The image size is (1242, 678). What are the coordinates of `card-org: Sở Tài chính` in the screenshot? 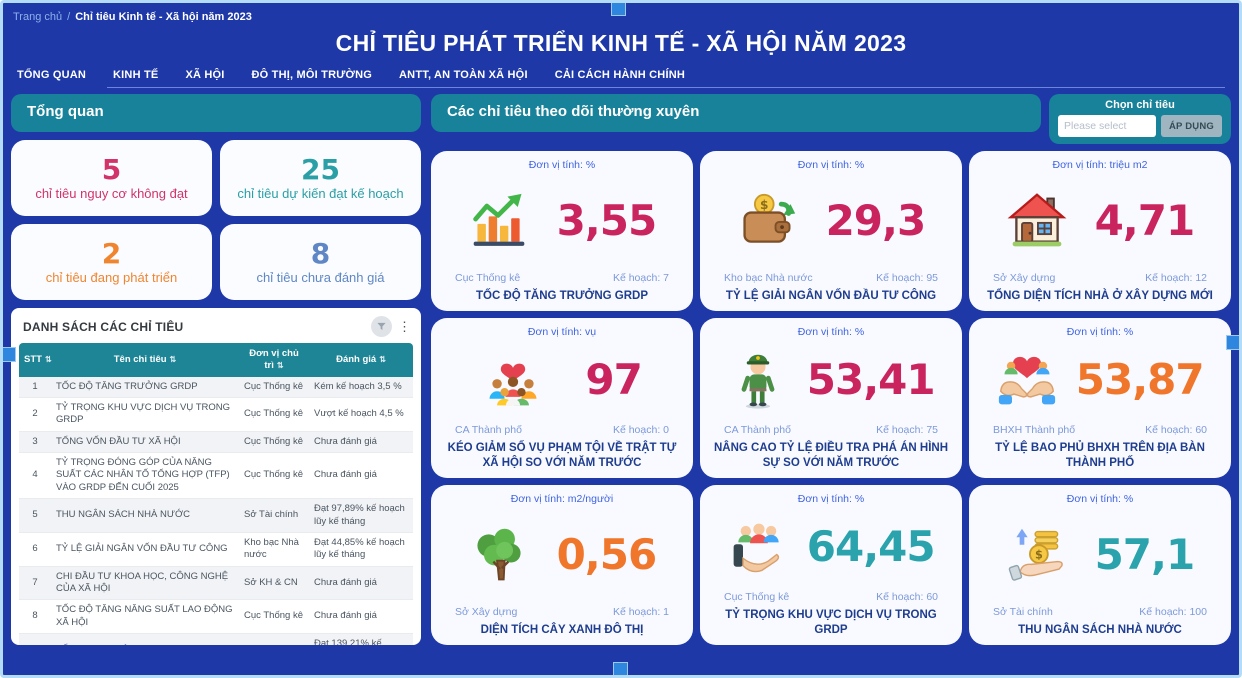 It's located at (1023, 612).